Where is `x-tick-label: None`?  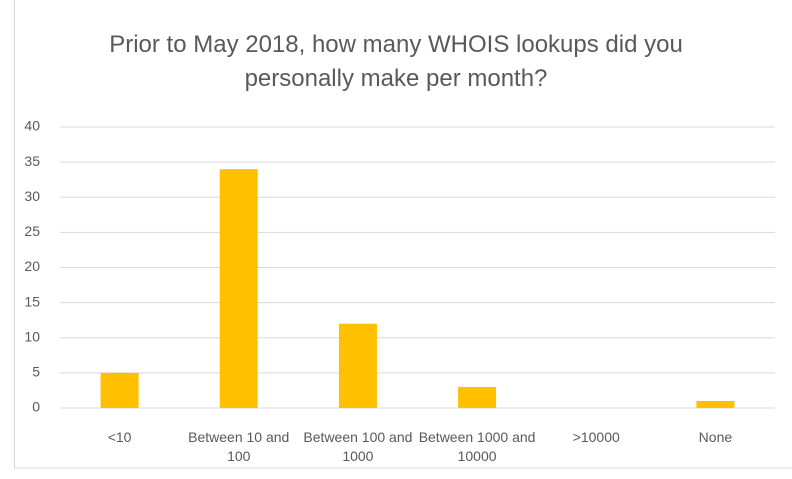 x-tick-label: None is located at coordinates (715, 437).